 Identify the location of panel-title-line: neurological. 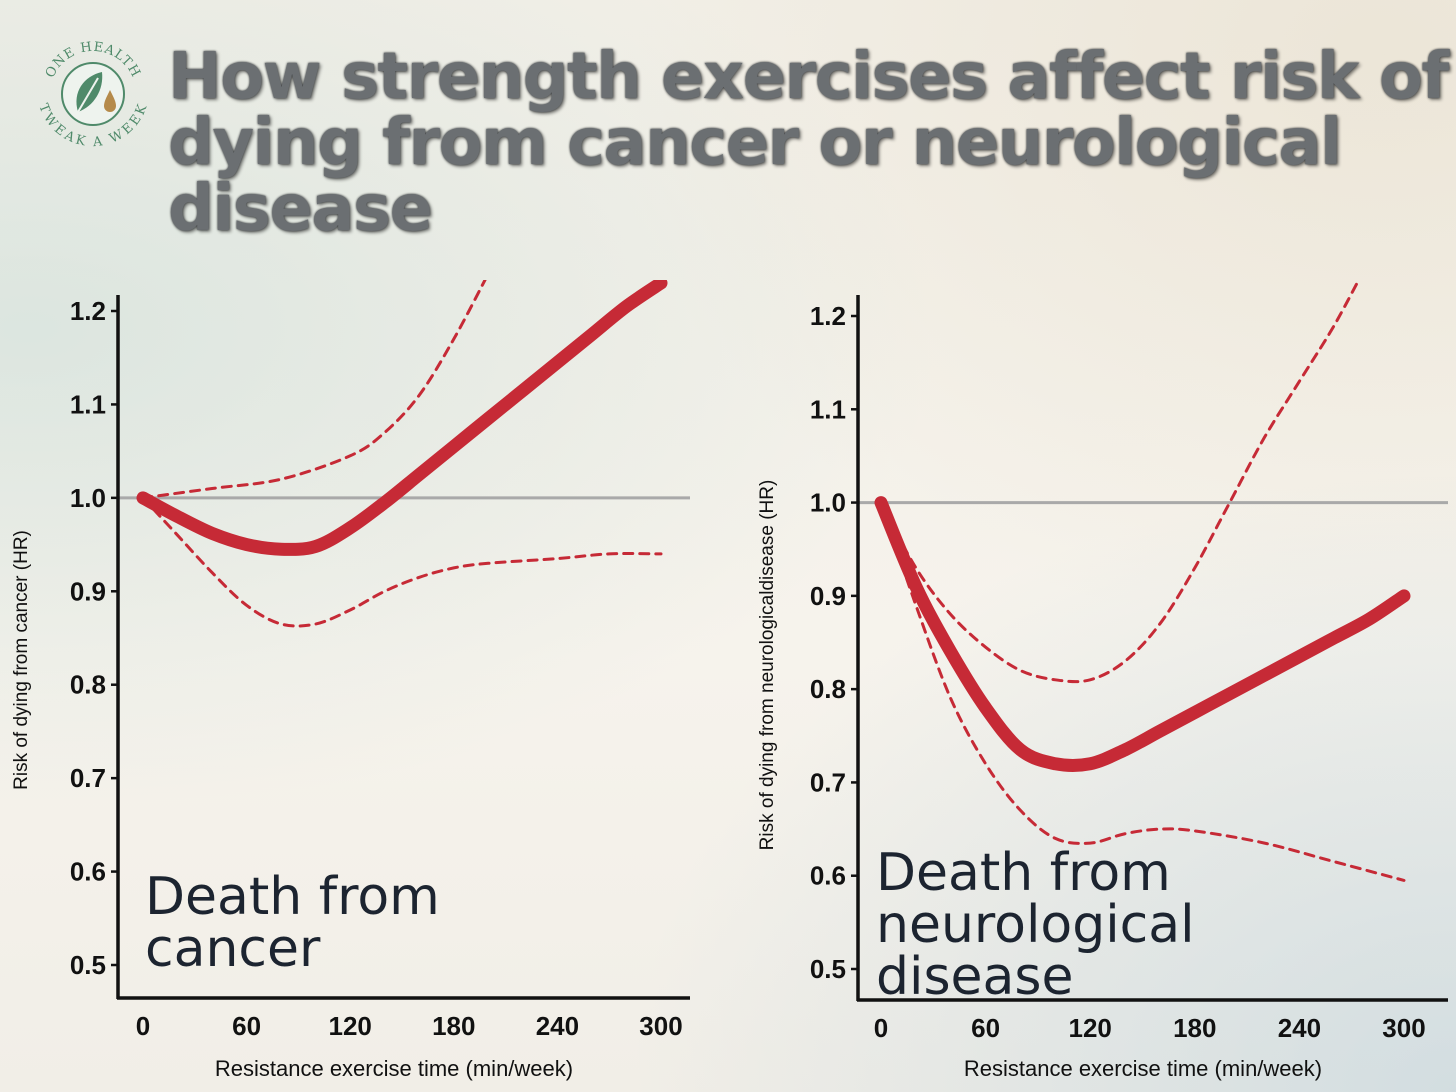
(1035, 925).